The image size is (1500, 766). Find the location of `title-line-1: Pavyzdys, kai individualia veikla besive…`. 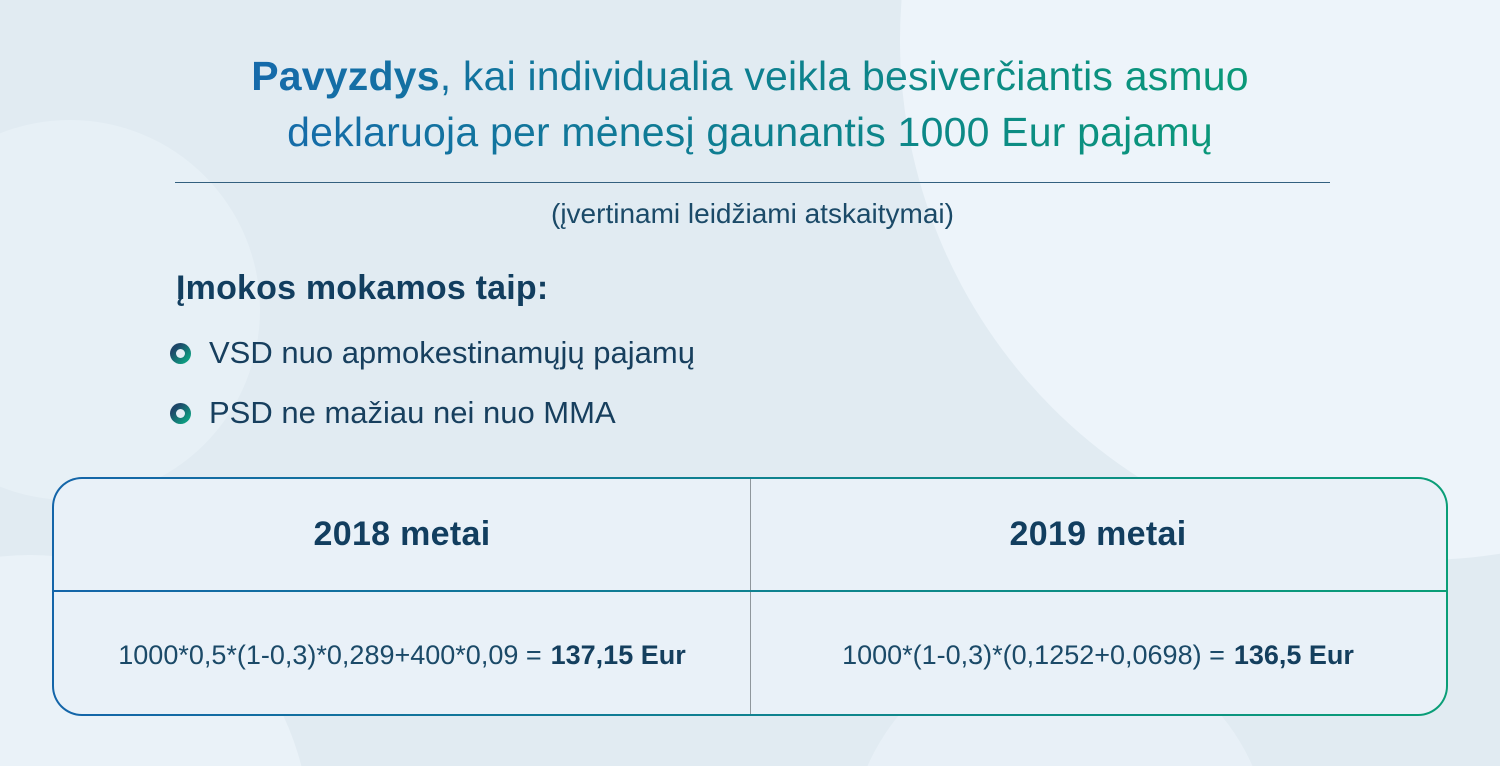

title-line-1: Pavyzdys, kai individualia veikla besive… is located at coordinates (750, 76).